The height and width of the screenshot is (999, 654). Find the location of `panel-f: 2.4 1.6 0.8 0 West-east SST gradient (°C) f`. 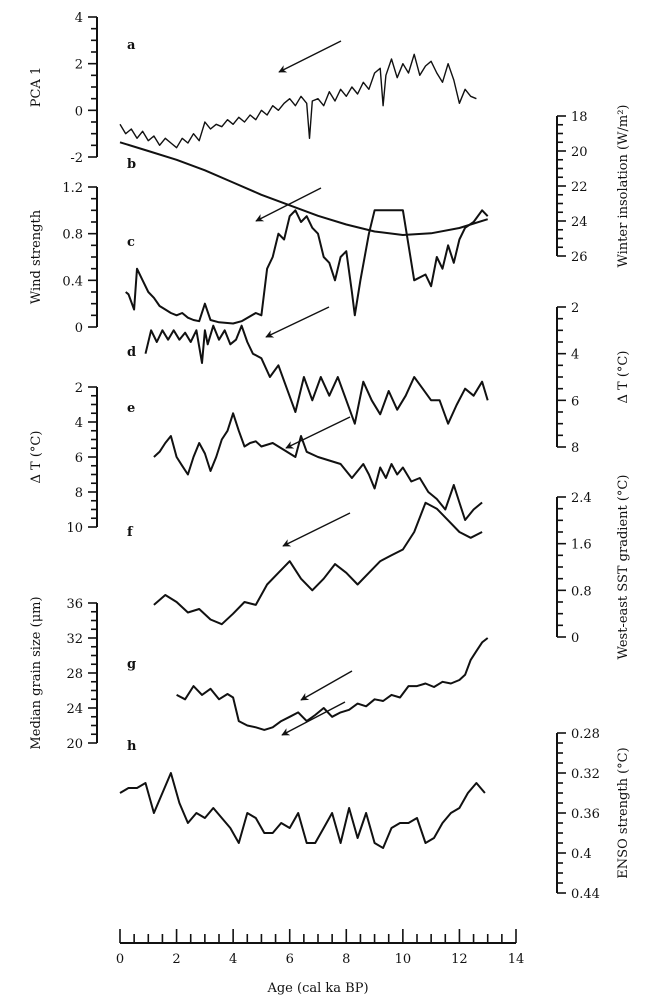

panel-f: 2.4 1.6 0.8 0 West-east SST gradient (°C) f is located at coordinates (379, 567).